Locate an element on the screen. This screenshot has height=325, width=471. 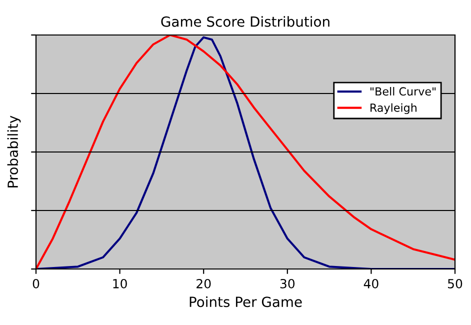
x-axis-title: Points Per Game is located at coordinates (246, 302).